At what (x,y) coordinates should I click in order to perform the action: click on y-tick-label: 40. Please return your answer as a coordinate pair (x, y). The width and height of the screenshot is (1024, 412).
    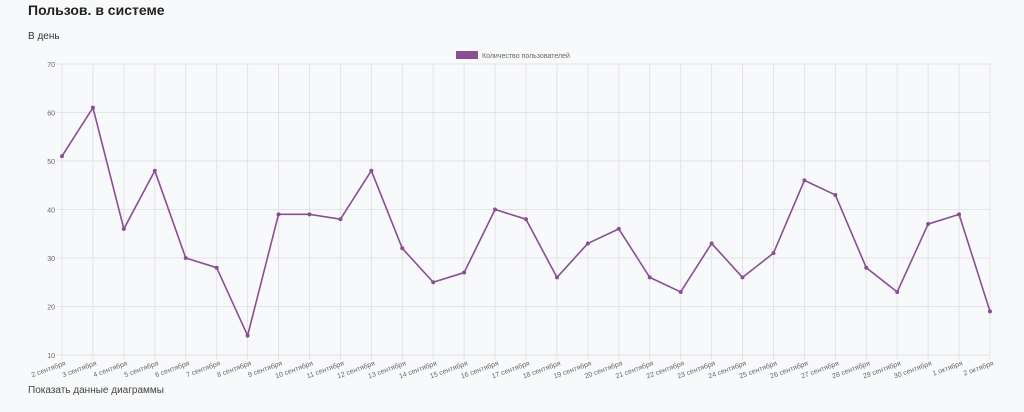
    Looking at the image, I should click on (51, 211).